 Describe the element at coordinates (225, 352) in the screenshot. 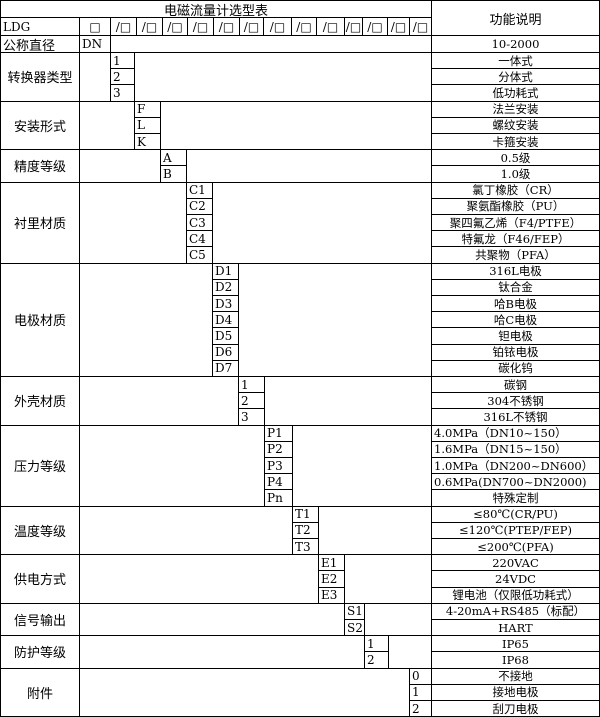

I see `option-code: D6` at that location.